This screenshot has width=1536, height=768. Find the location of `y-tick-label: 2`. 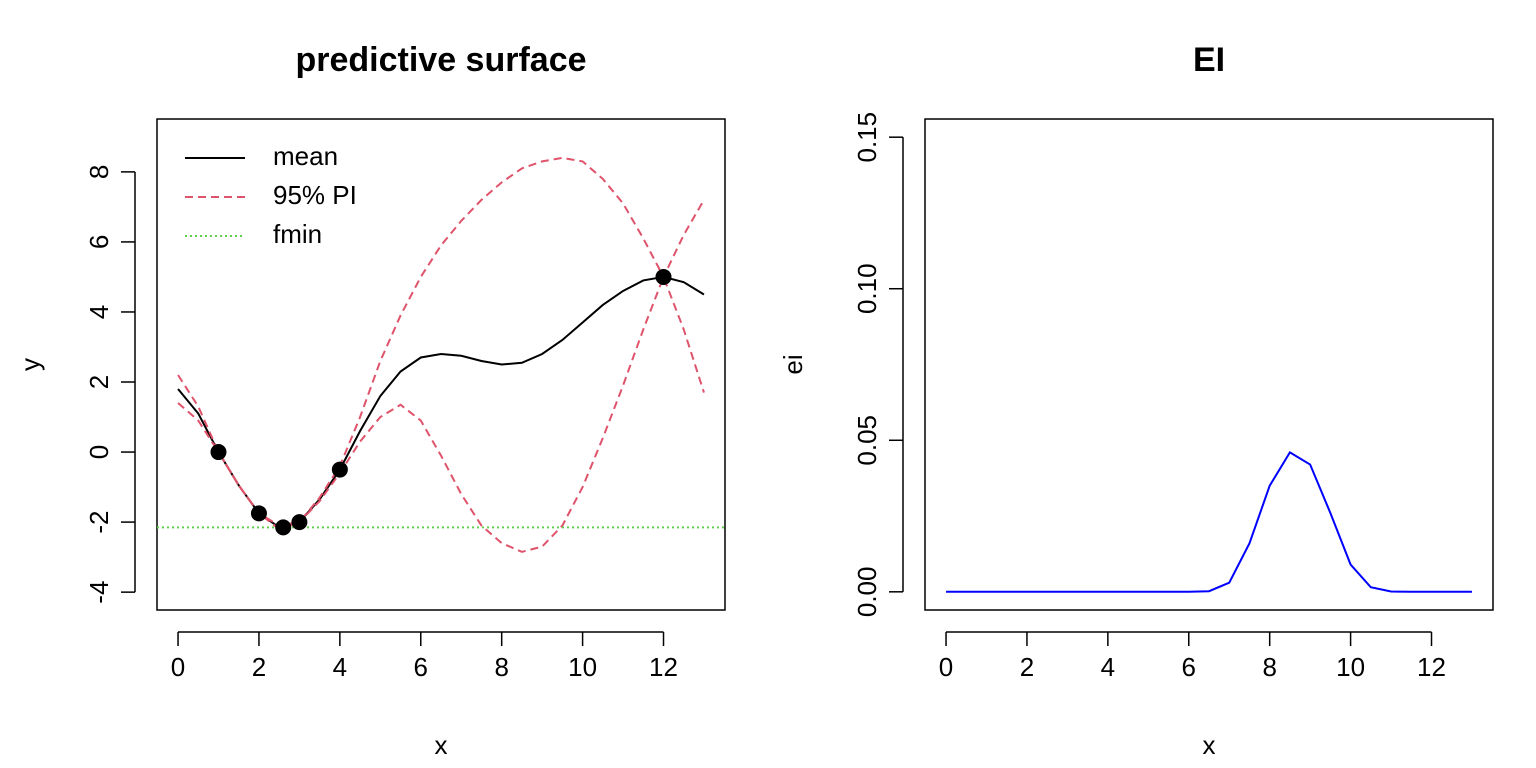

y-tick-label: 2 is located at coordinates (99, 382).